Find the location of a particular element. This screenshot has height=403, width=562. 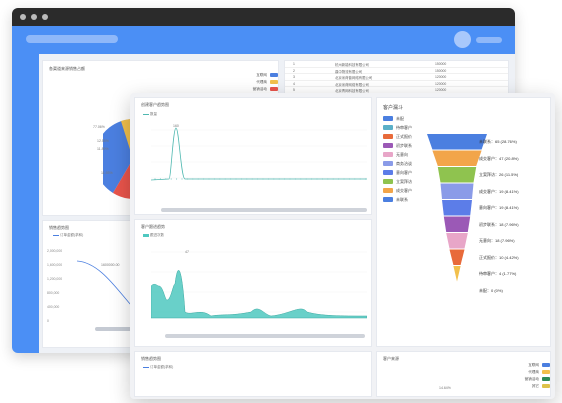

y-tick-label: 800,000 is located at coordinates (53, 293).